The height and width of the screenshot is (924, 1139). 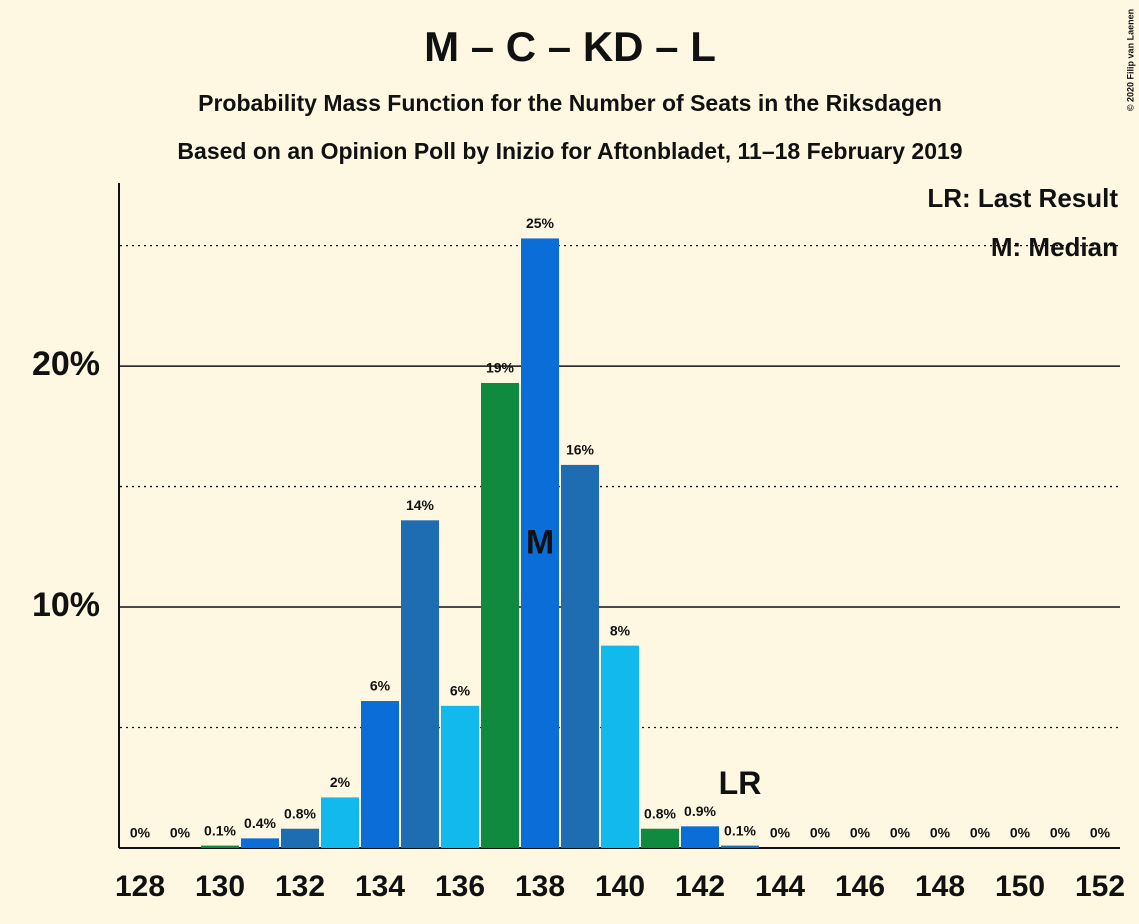 What do you see at coordinates (140, 886) in the screenshot?
I see `x-tick-label: 128` at bounding box center [140, 886].